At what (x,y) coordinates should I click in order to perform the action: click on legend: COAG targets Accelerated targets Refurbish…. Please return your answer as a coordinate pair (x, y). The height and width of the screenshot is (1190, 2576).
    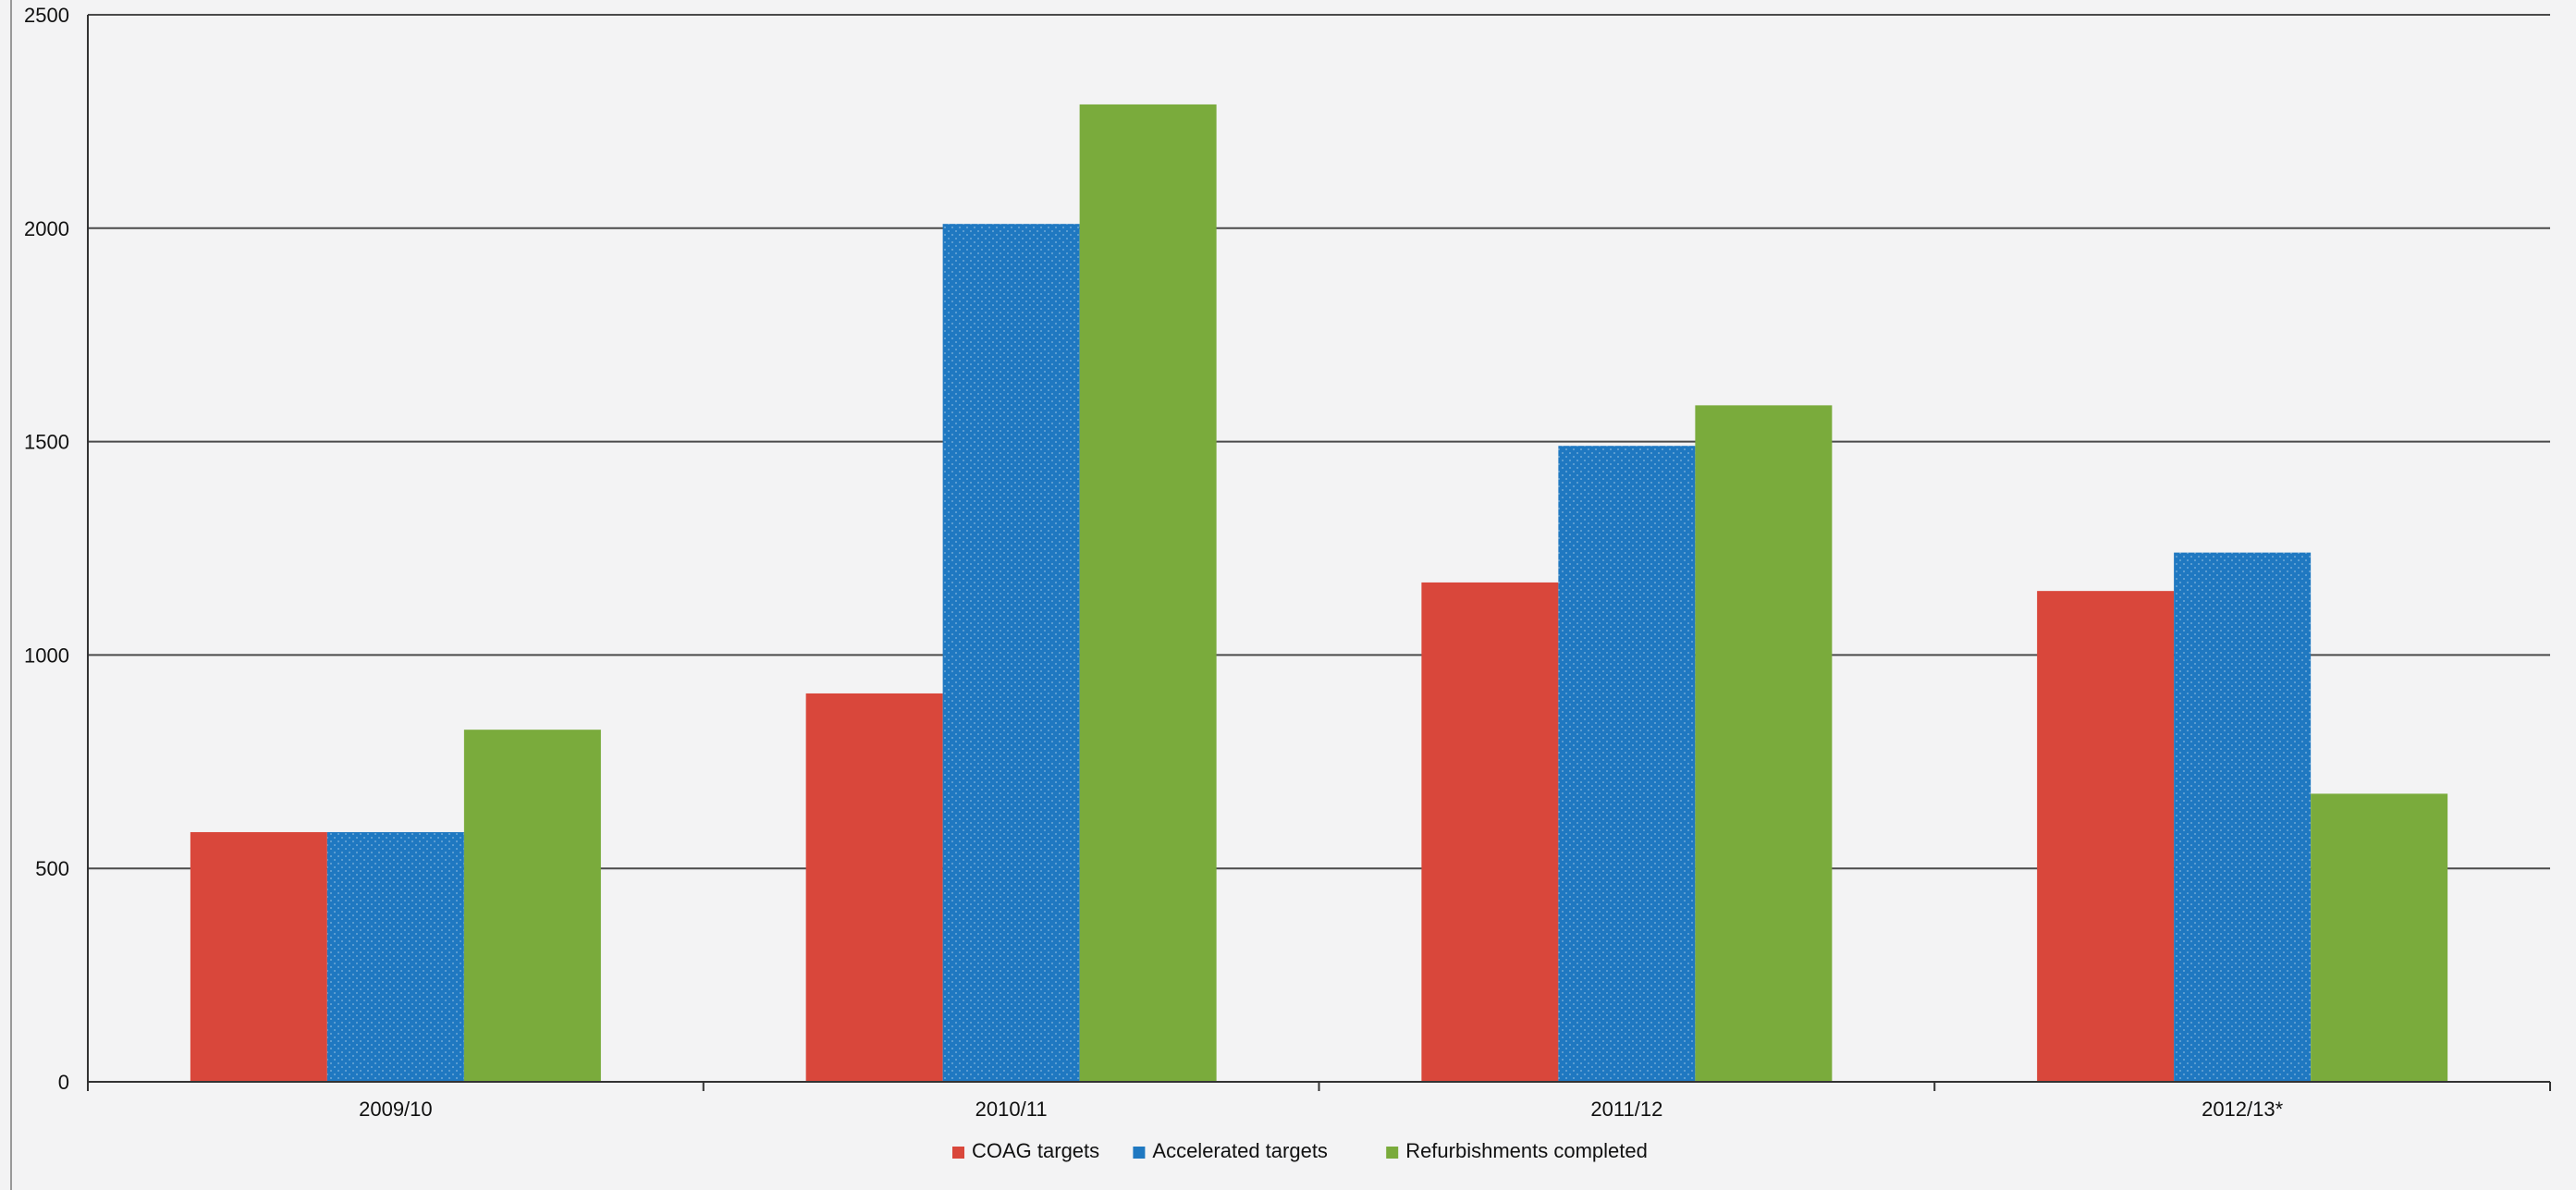
    Looking at the image, I should click on (1300, 1150).